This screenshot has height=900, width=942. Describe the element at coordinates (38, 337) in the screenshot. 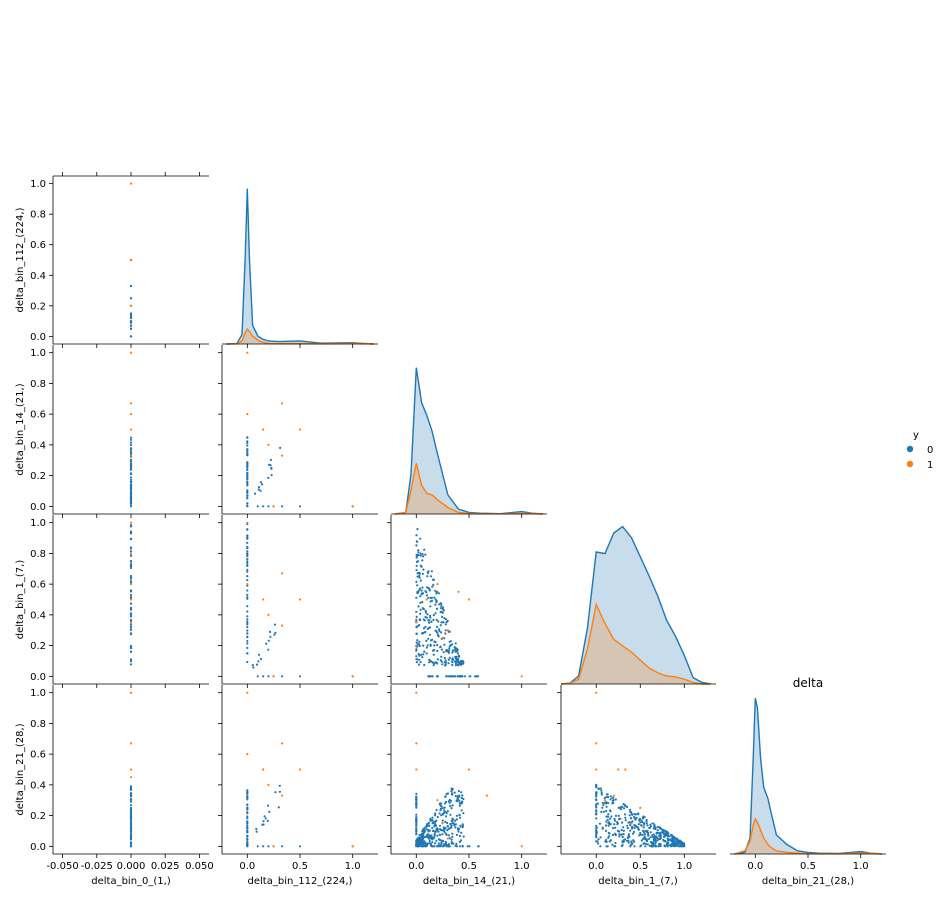

I see `y-tick-label: 0.0` at that location.